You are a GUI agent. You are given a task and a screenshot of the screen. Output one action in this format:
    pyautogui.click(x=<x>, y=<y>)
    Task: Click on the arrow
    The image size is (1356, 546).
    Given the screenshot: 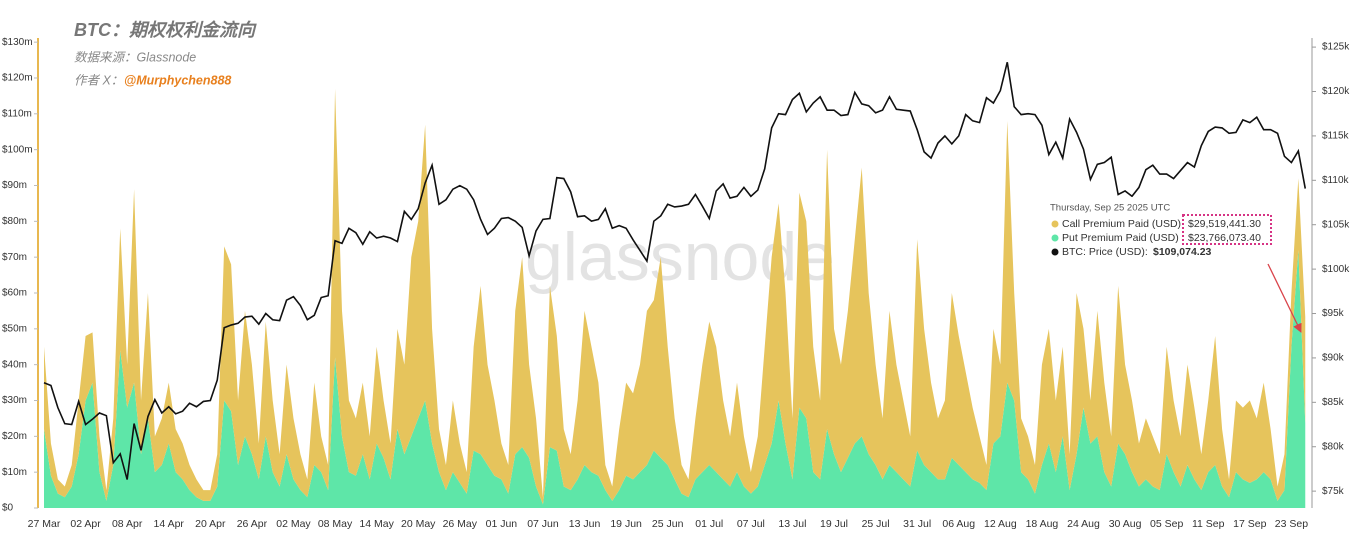 What is the action you would take?
    pyautogui.click(x=1284, y=298)
    